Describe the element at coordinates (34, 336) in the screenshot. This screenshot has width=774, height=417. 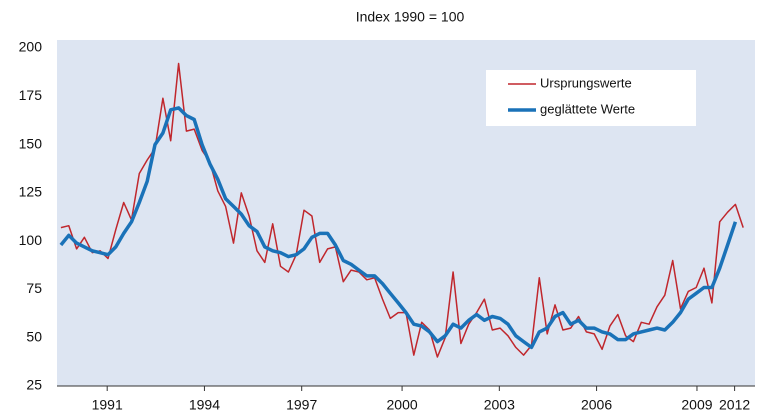
I see `y-tick-label: 50` at that location.